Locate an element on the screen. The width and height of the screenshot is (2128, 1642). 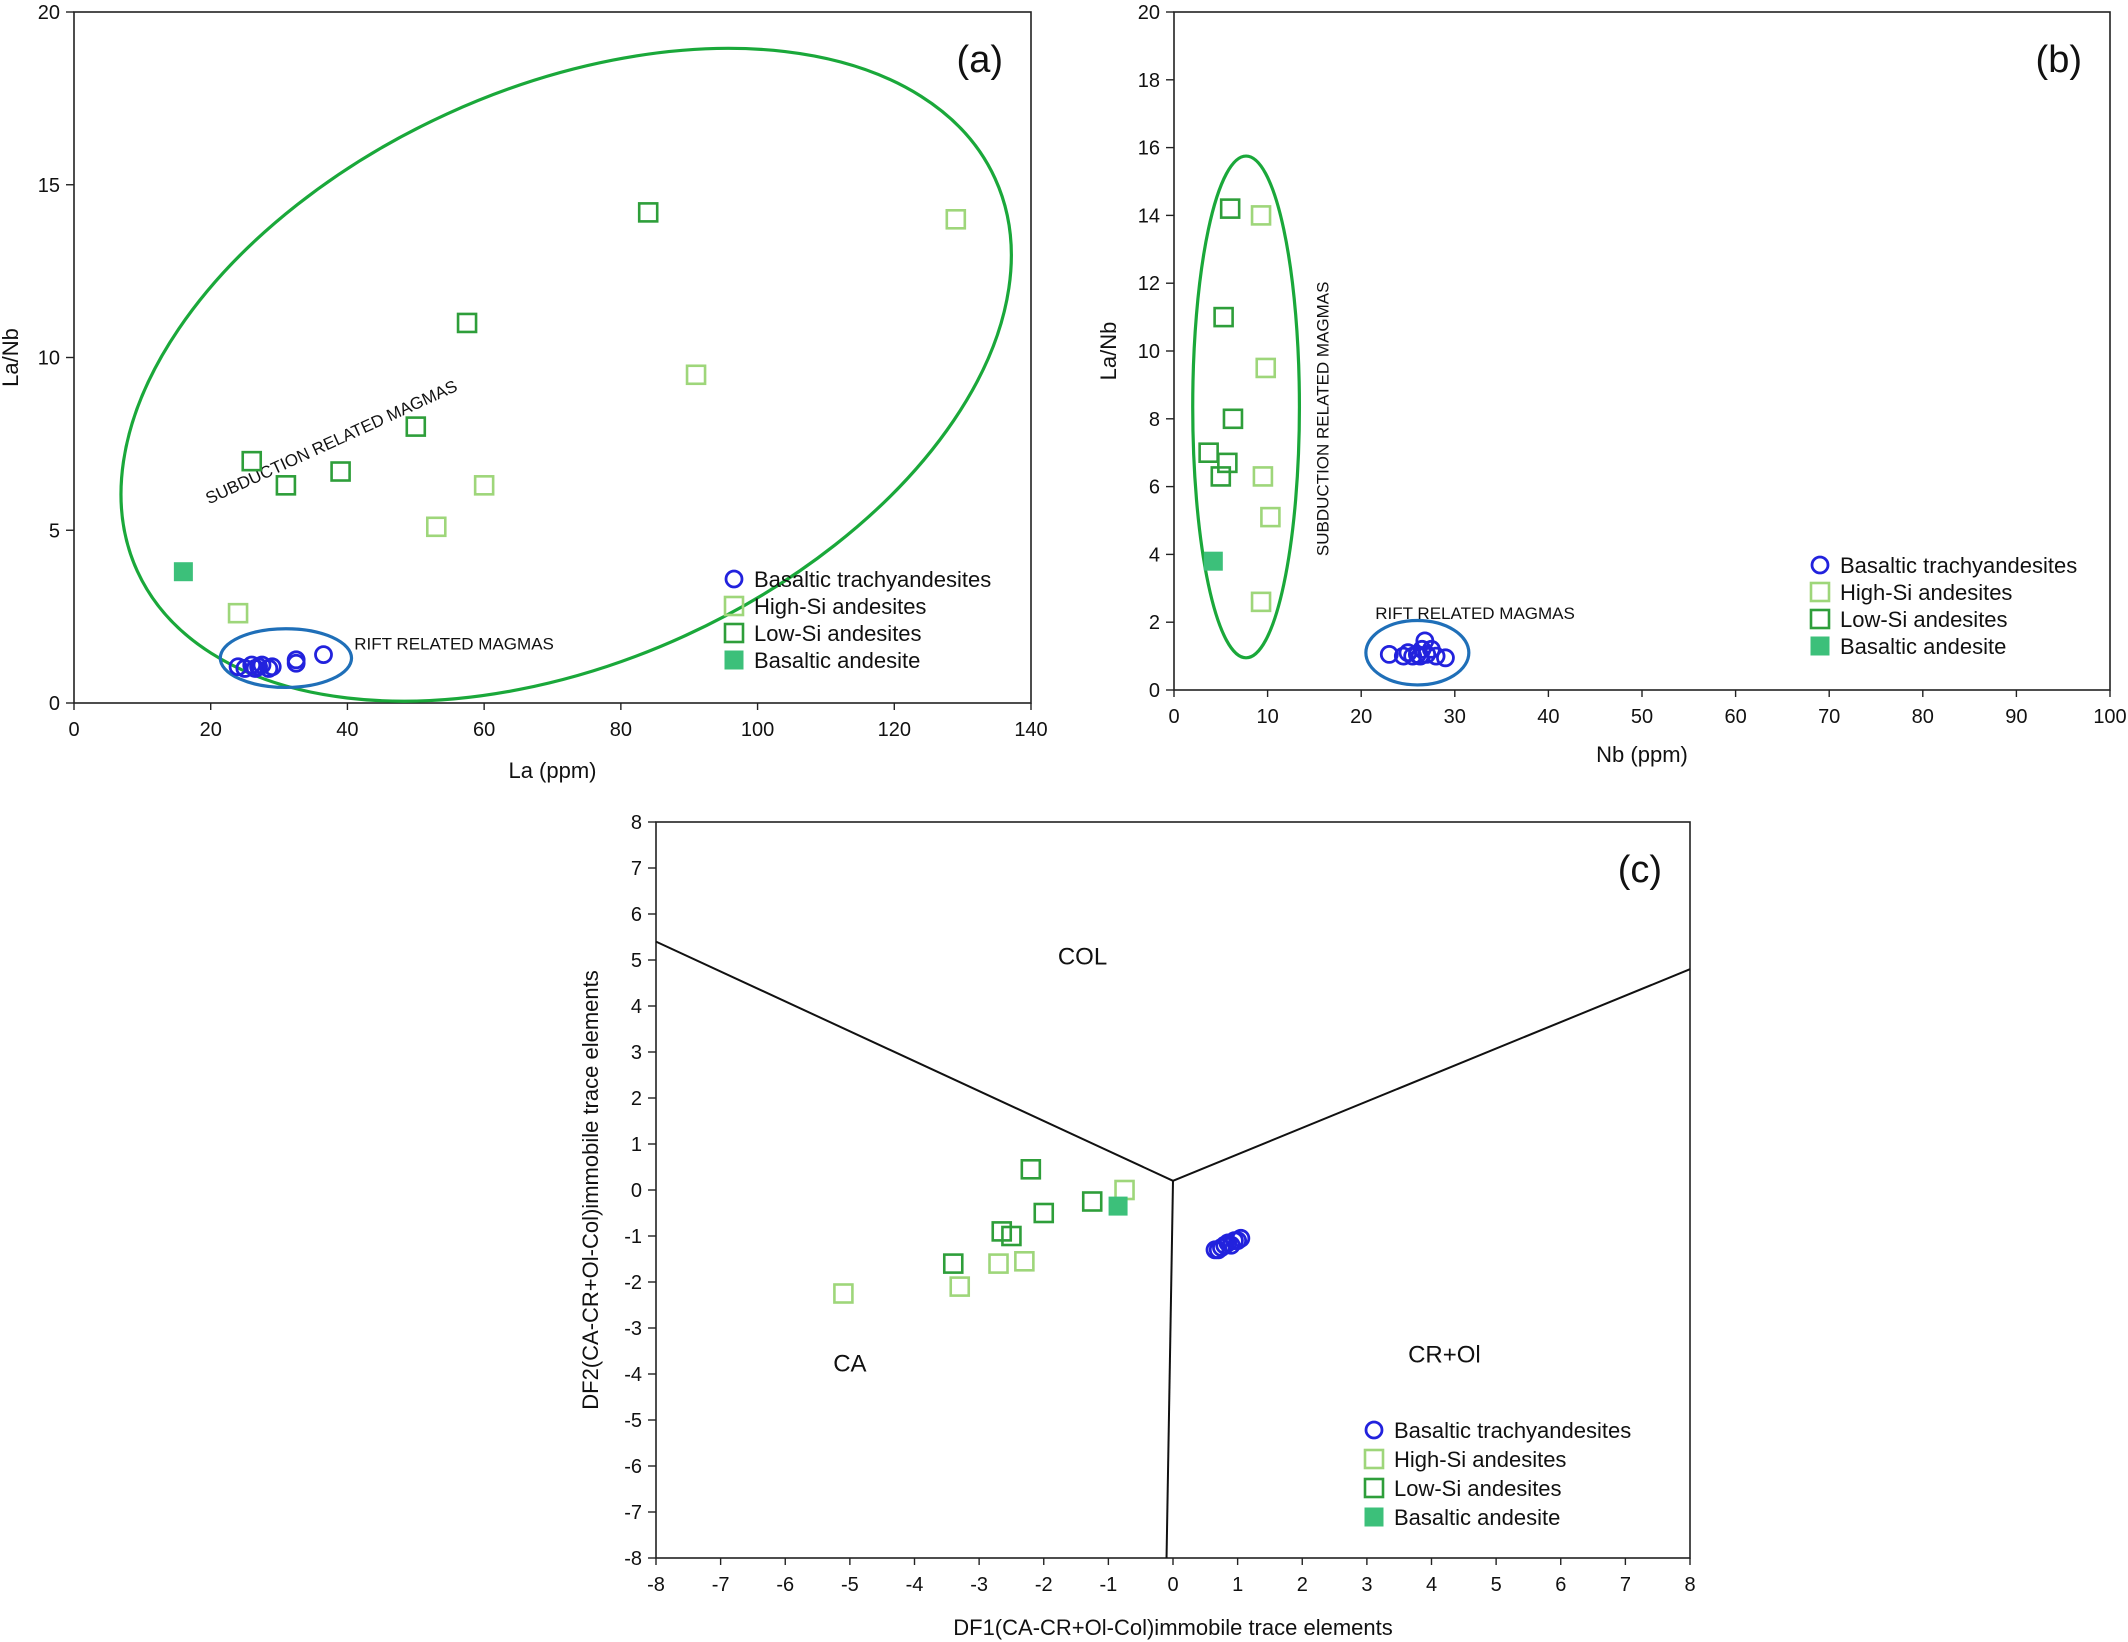
x-tick-label: 50 is located at coordinates (1642, 717).